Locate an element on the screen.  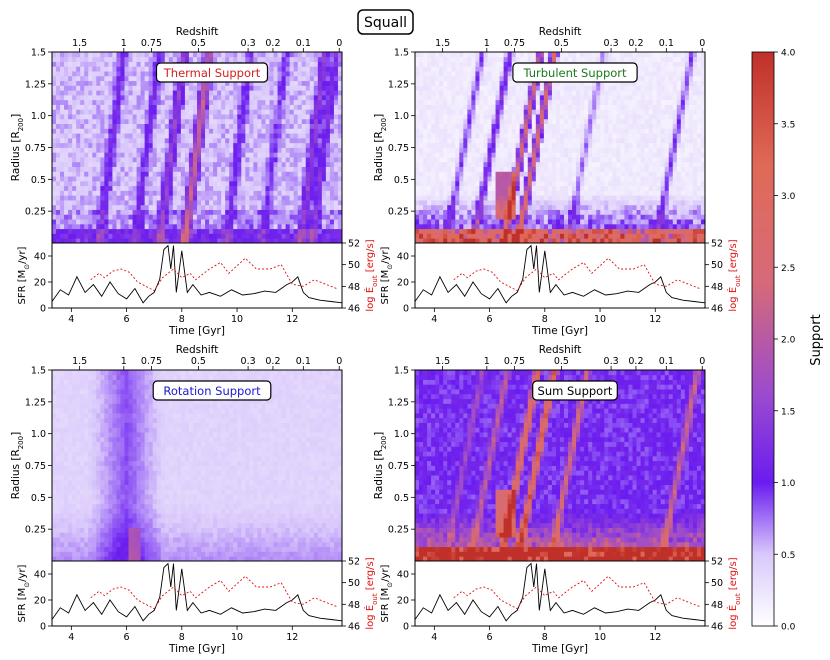
radius-tick-label: 1.0 is located at coordinates (38, 116).